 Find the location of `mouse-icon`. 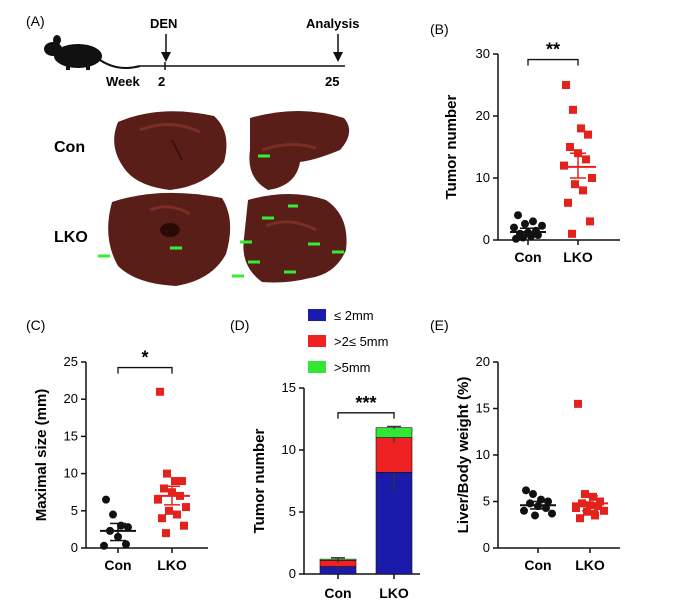

mouse-icon is located at coordinates (92, 52).